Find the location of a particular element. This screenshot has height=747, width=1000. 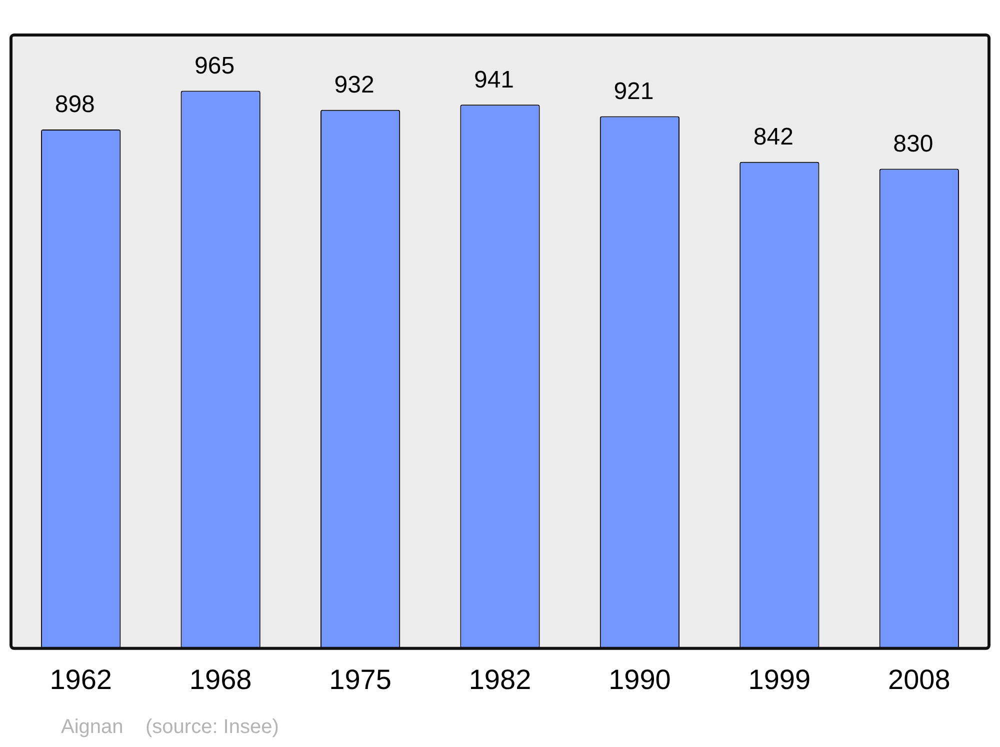

data-label: 941 is located at coordinates (494, 80).